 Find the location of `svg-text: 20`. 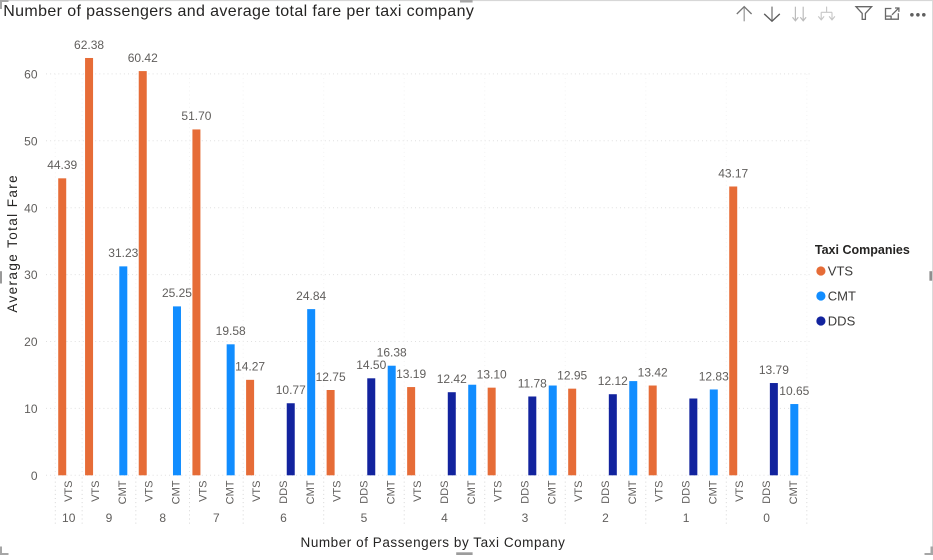

svg-text: 20 is located at coordinates (31, 342).